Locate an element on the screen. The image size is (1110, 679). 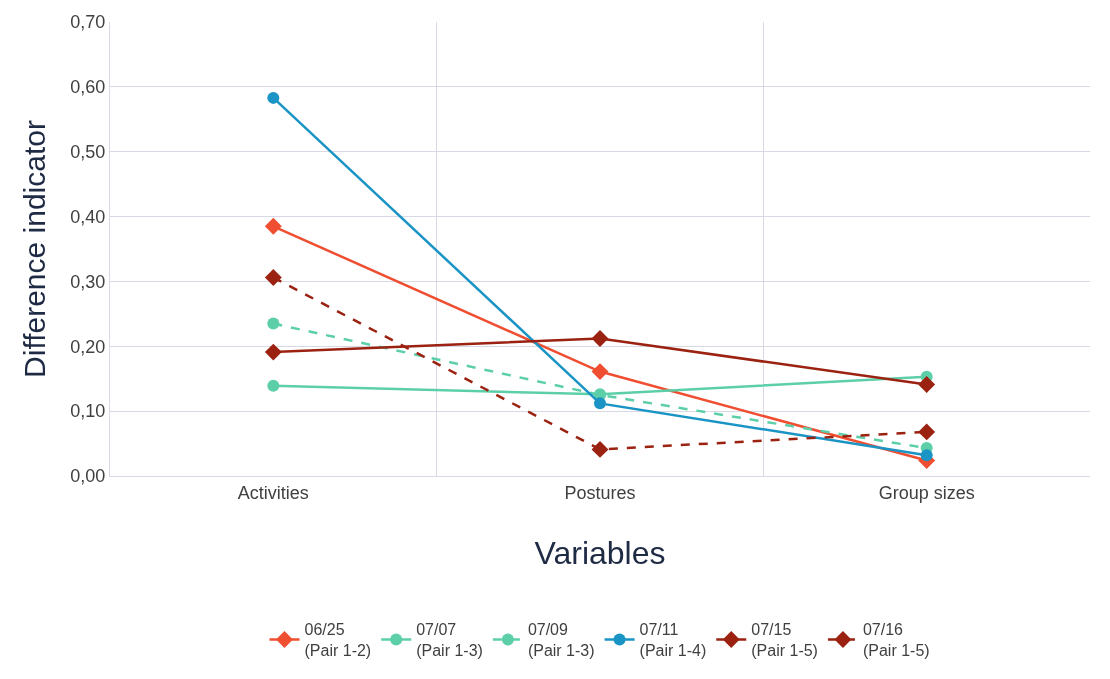
x-tick-label: Postures is located at coordinates (600, 492).